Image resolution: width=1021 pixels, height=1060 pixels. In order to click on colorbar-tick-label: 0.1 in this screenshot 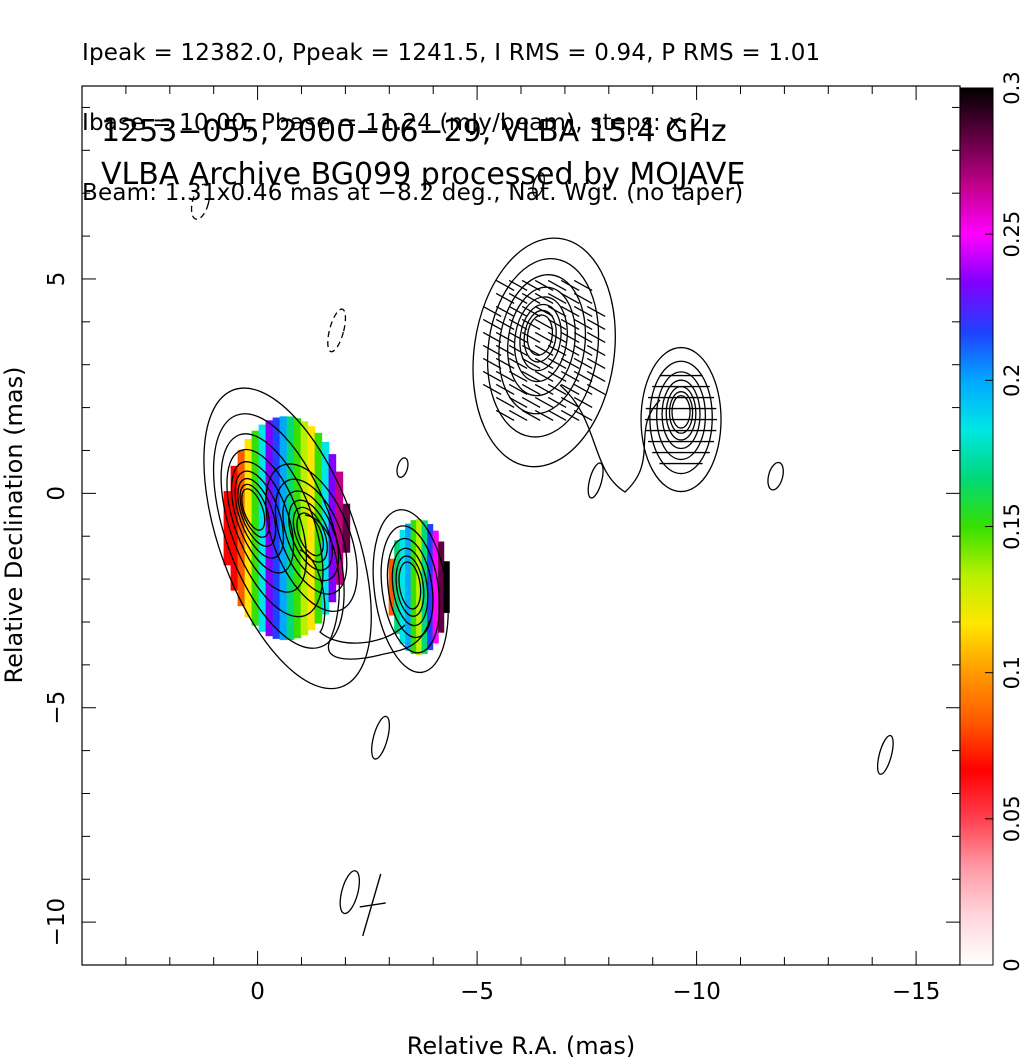, I will do `click(1010, 672)`.